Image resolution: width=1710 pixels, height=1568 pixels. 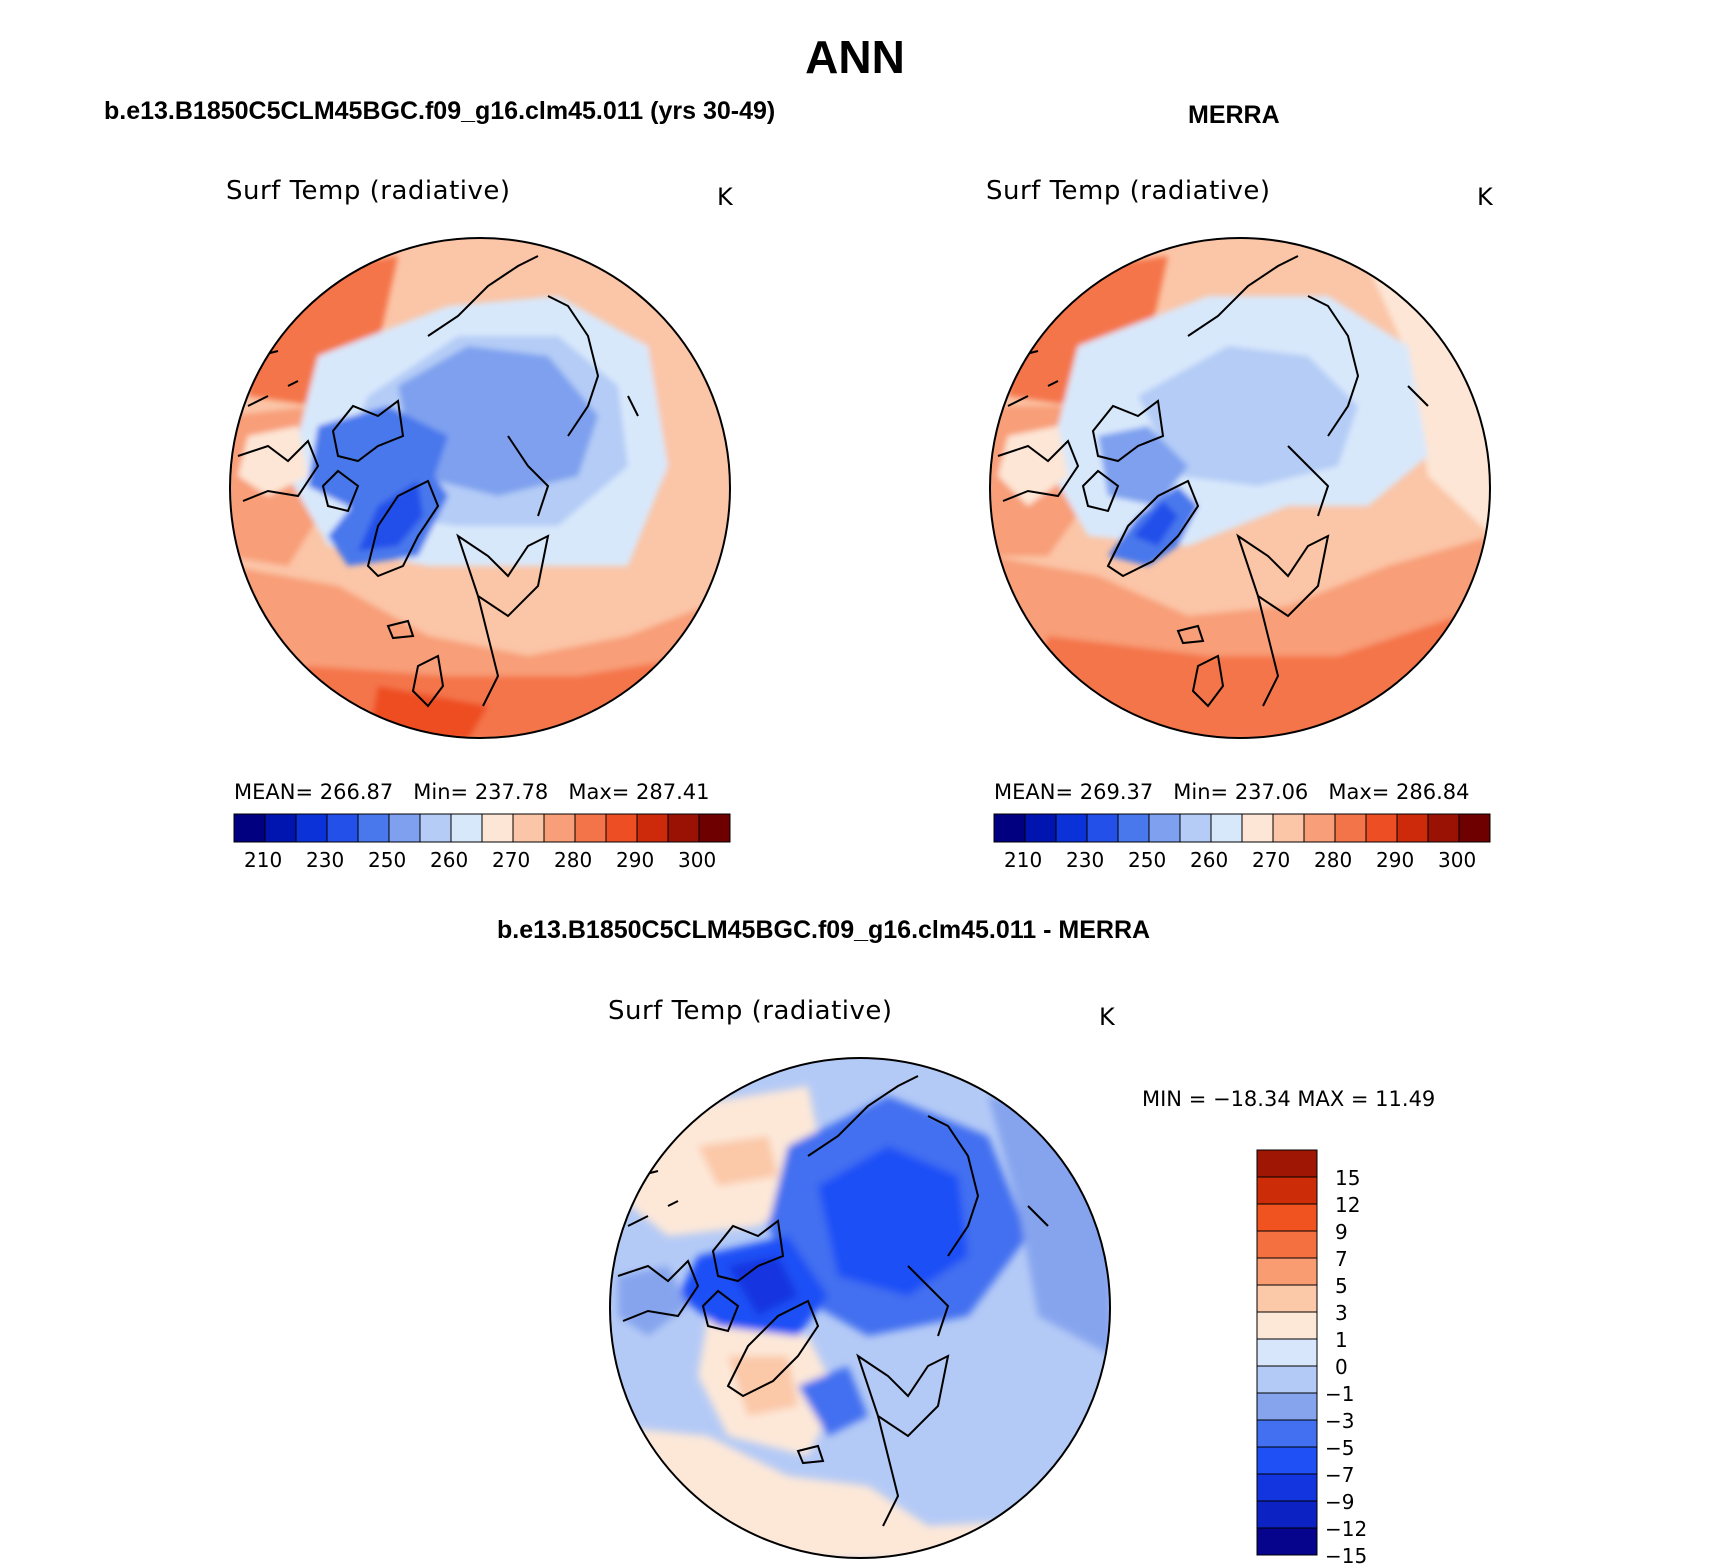 What do you see at coordinates (1248, 416) in the screenshot?
I see `obs-field-arctic` at bounding box center [1248, 416].